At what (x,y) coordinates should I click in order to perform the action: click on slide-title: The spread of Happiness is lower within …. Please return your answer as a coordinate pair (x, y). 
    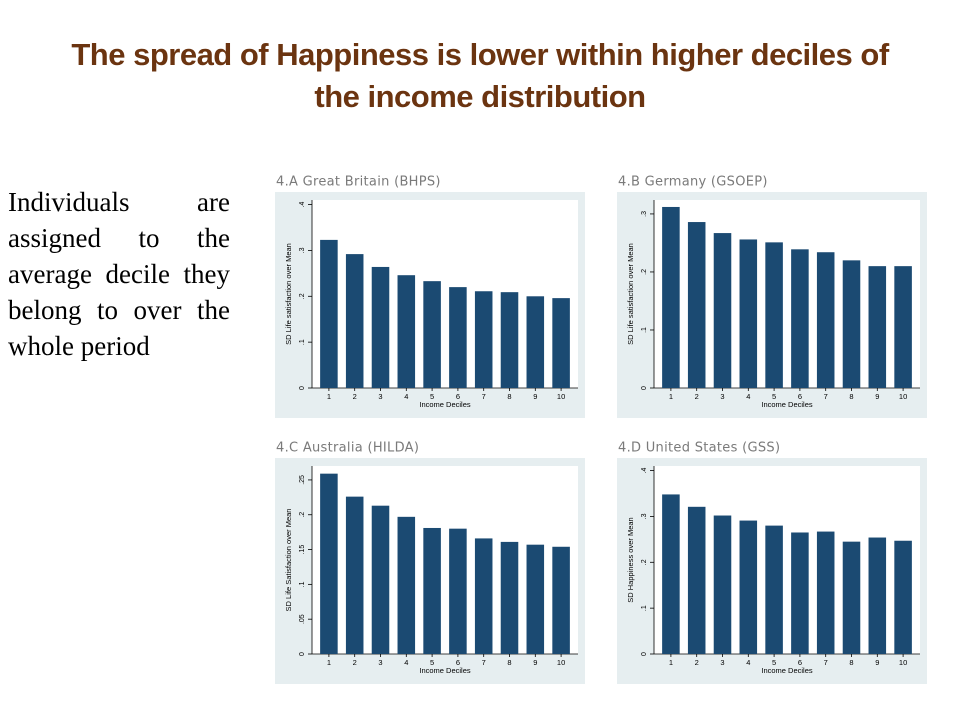
    Looking at the image, I should click on (480, 75).